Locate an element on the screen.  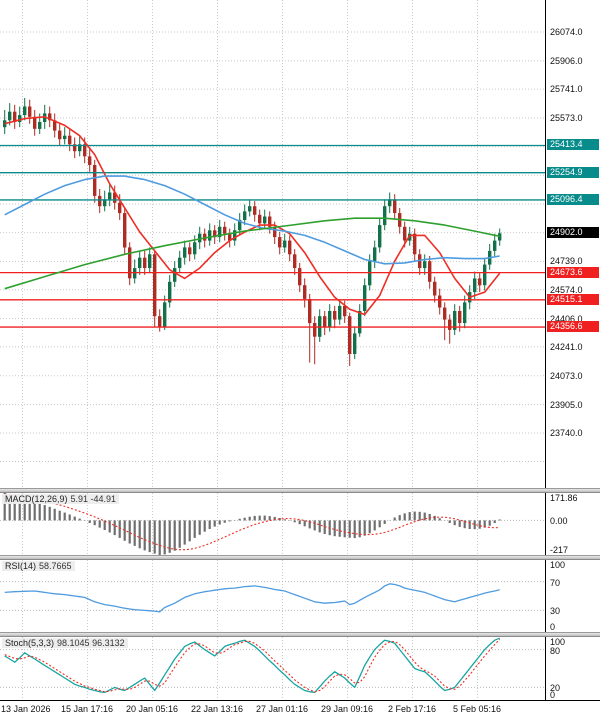
price-tick-label: 25573.0 is located at coordinates (566, 118).